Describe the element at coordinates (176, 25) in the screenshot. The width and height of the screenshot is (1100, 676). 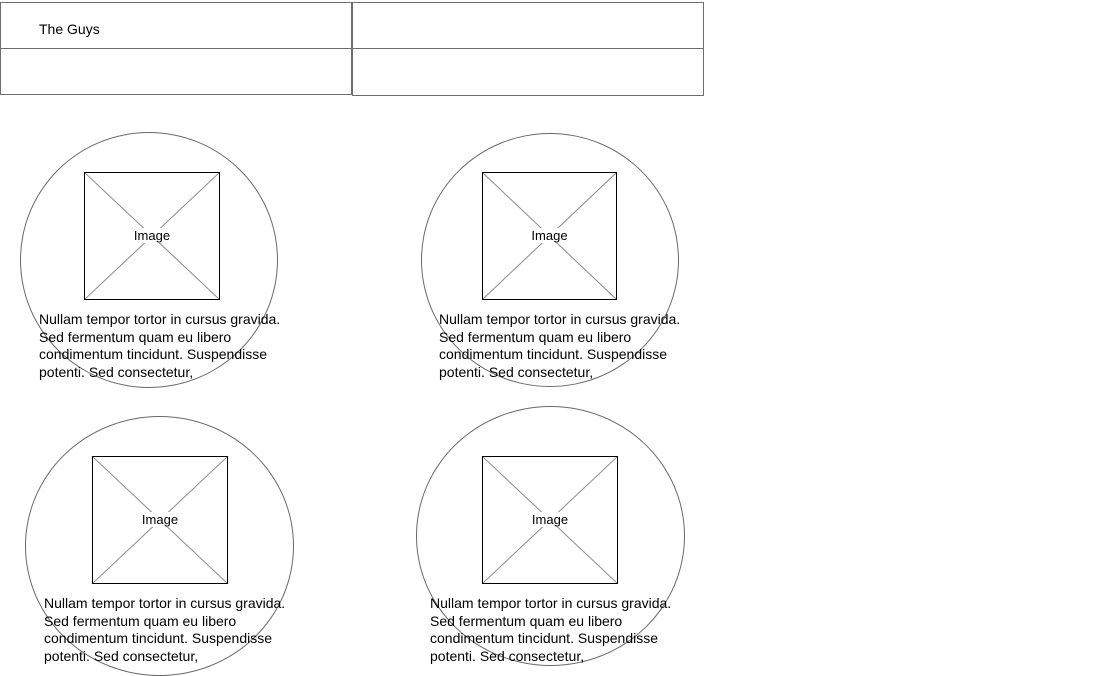
I see `header-cell-title: The Guys` at that location.